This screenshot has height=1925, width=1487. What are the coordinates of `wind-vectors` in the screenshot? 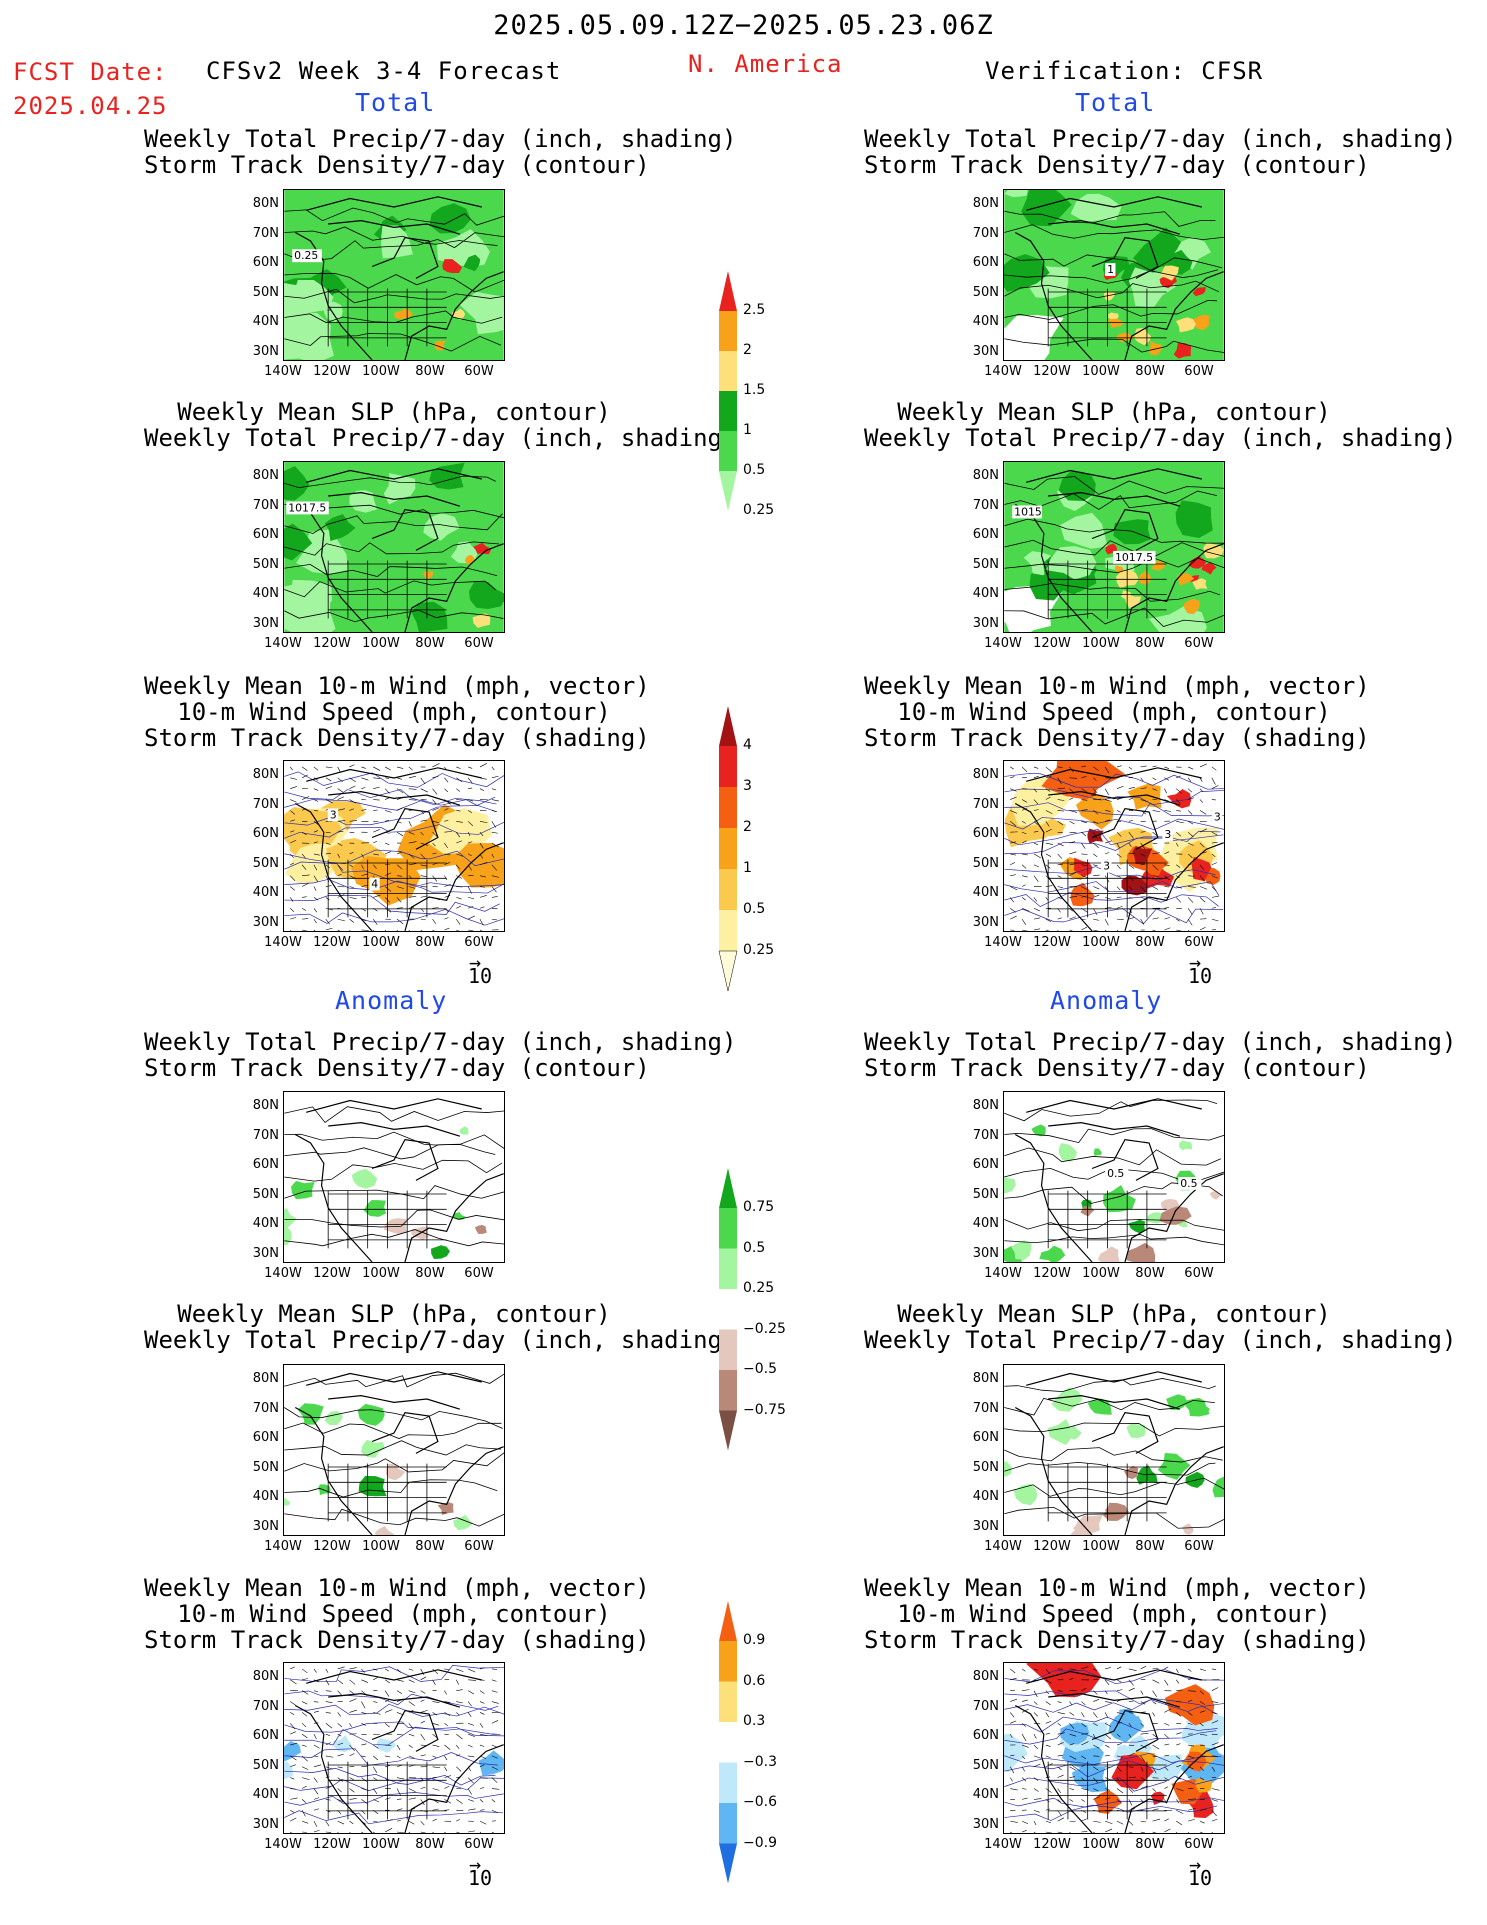 It's located at (1114, 1749).